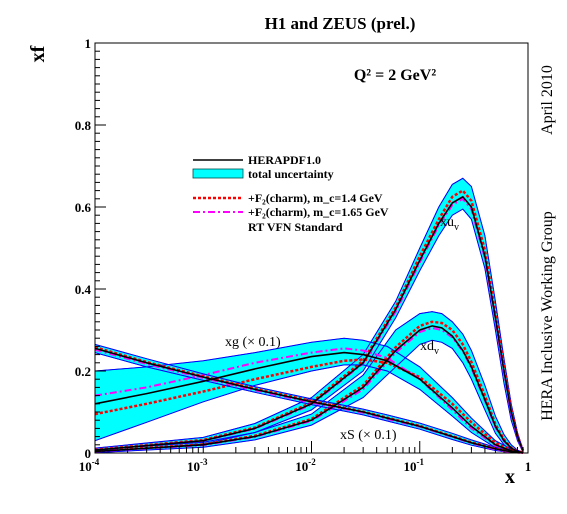 The image size is (567, 514). What do you see at coordinates (295, 227) in the screenshot?
I see `legend-label-rt: RT VFN Standard` at bounding box center [295, 227].